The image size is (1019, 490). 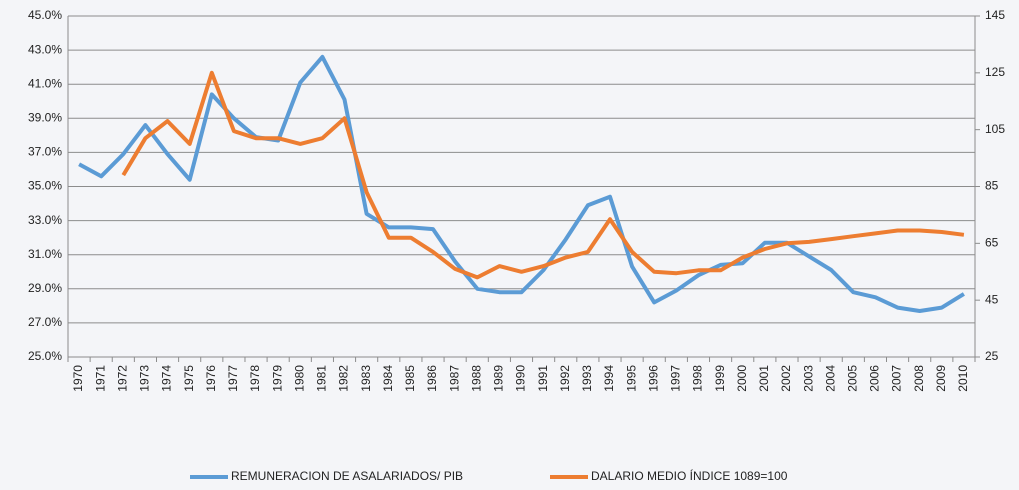 What do you see at coordinates (995, 15) in the screenshot?
I see `y2-tick-label: 145` at bounding box center [995, 15].